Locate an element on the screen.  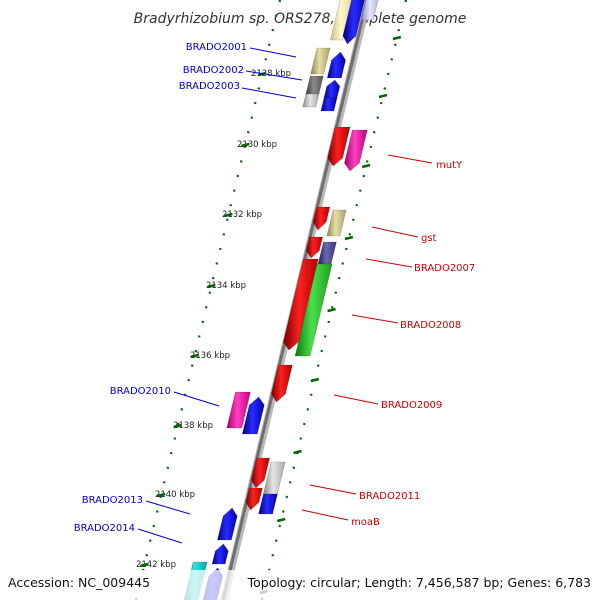
gene-blue-2002 is located at coordinates (332, 89).